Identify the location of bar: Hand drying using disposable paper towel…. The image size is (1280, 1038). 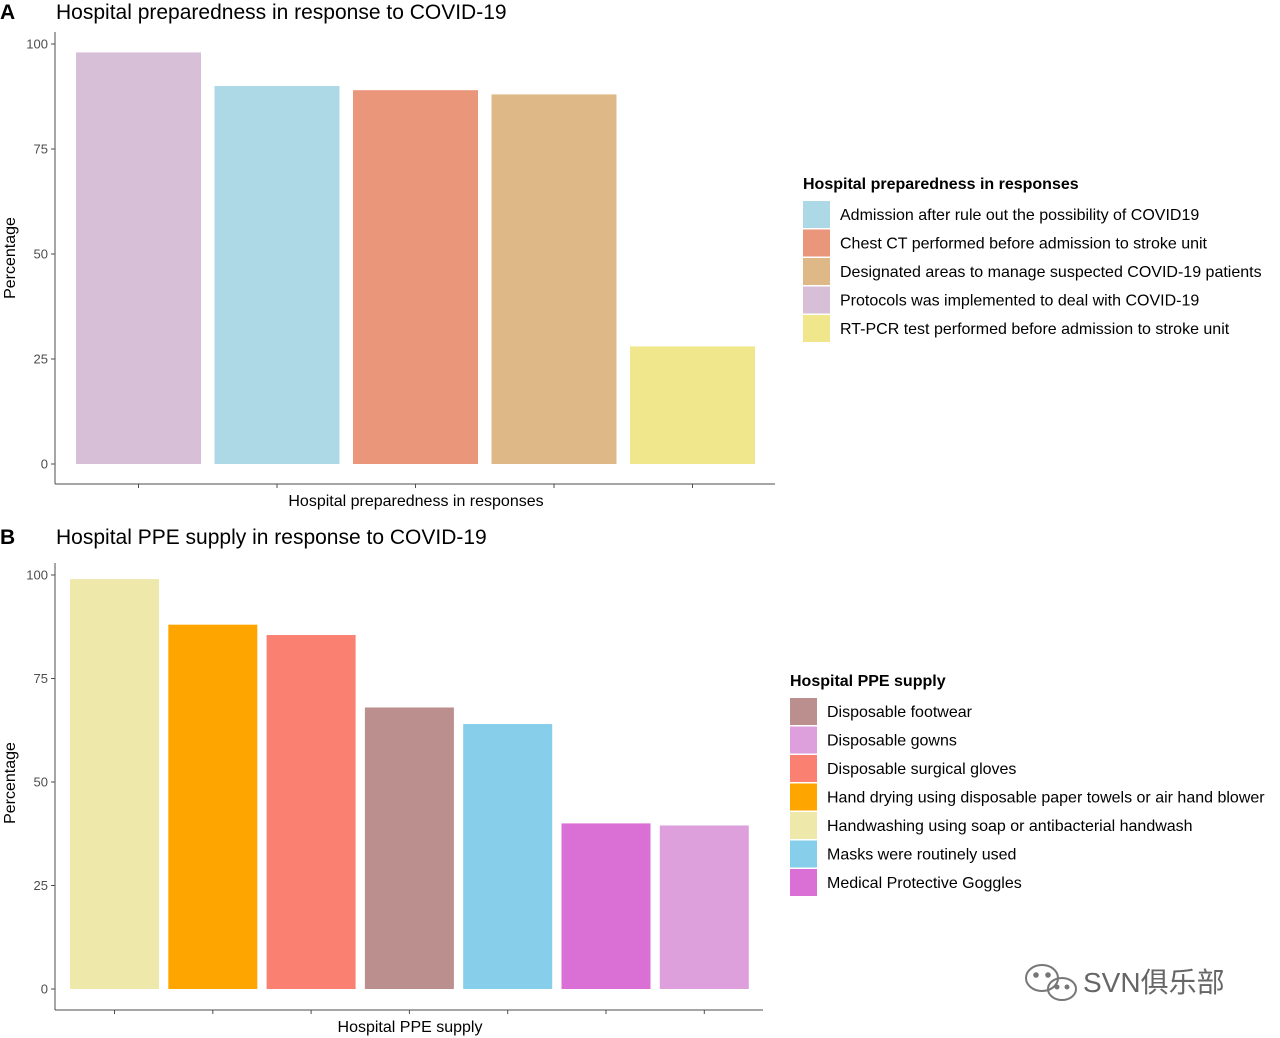
(213, 806).